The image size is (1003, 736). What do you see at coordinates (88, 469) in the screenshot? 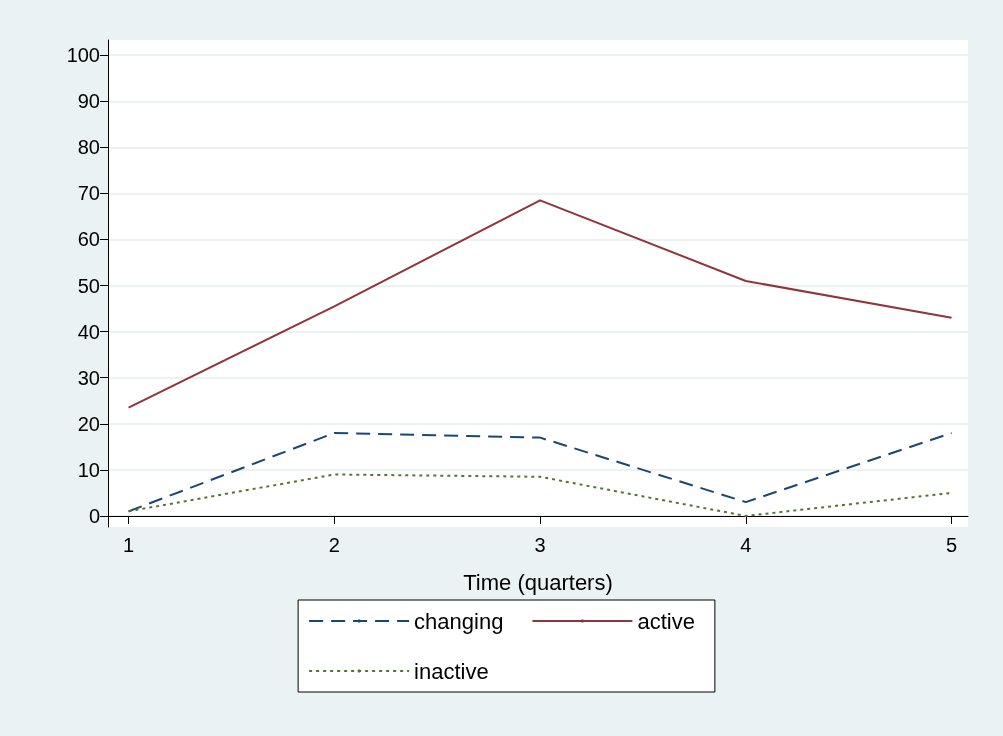
I see `y-tick-label: 10` at bounding box center [88, 469].